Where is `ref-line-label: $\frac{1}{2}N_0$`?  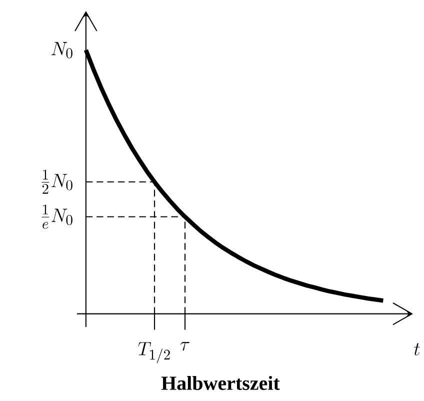 ref-line-label: $\frac{1}{2}N_0$ is located at coordinates (57, 182).